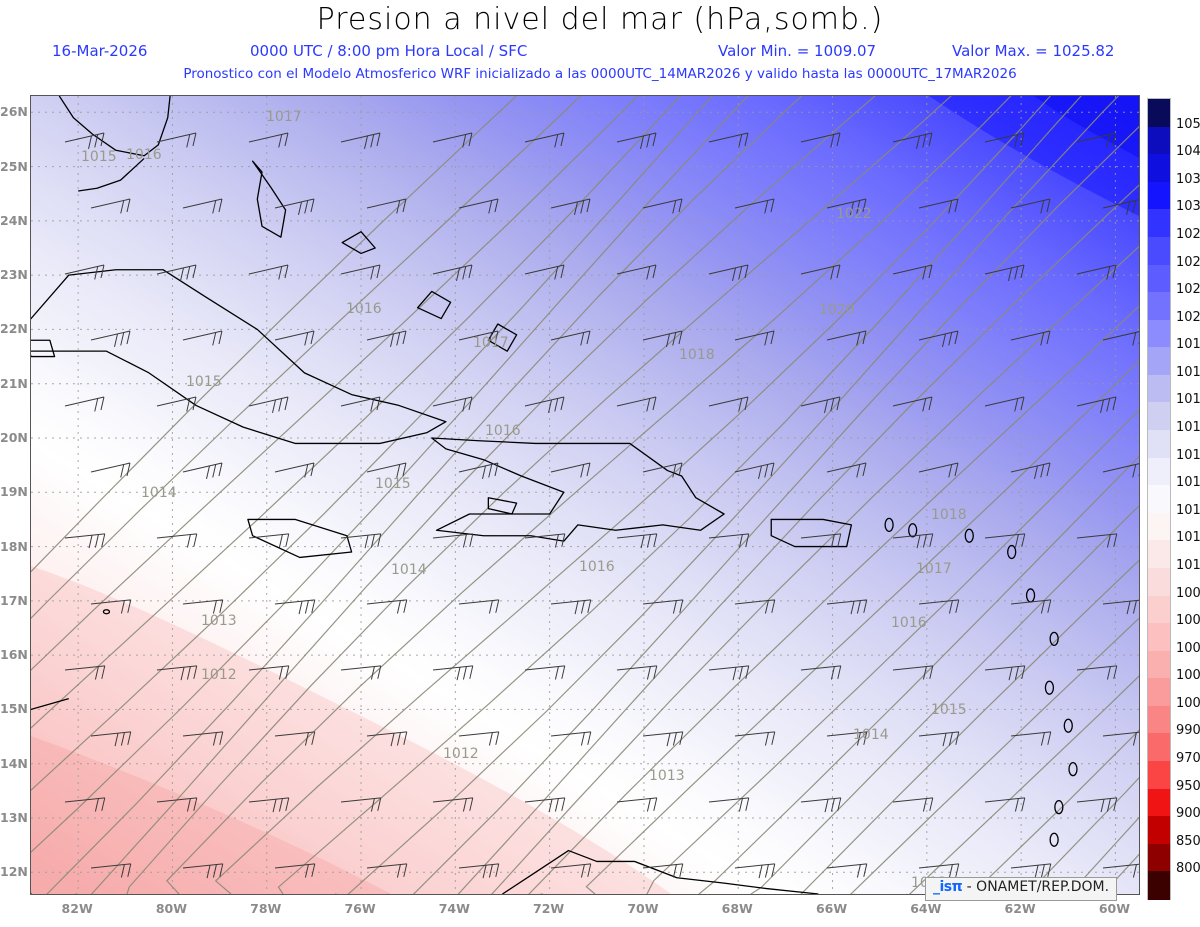 The height and width of the screenshot is (927, 1200). Describe the element at coordinates (1188, 262) in the screenshot. I see `colorbar-tick: 1025` at that location.